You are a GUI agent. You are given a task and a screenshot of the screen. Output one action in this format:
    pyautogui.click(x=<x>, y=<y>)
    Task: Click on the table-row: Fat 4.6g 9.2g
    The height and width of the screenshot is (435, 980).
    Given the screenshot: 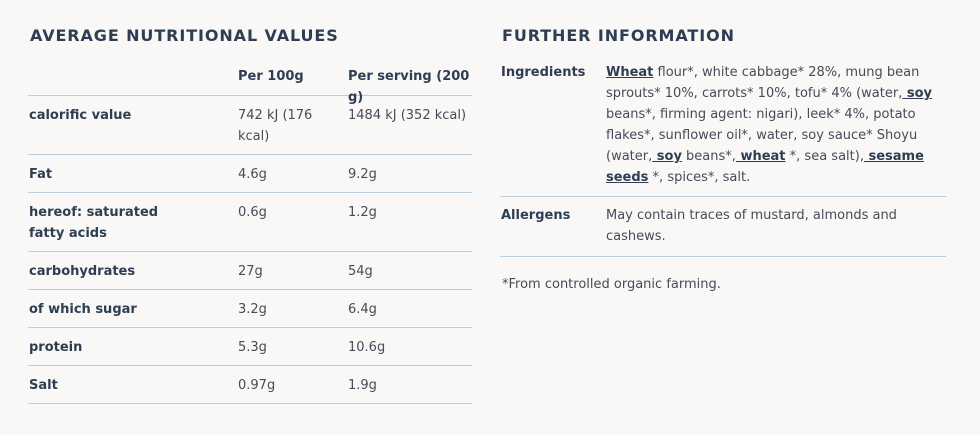 What is the action you would take?
    pyautogui.click(x=250, y=174)
    